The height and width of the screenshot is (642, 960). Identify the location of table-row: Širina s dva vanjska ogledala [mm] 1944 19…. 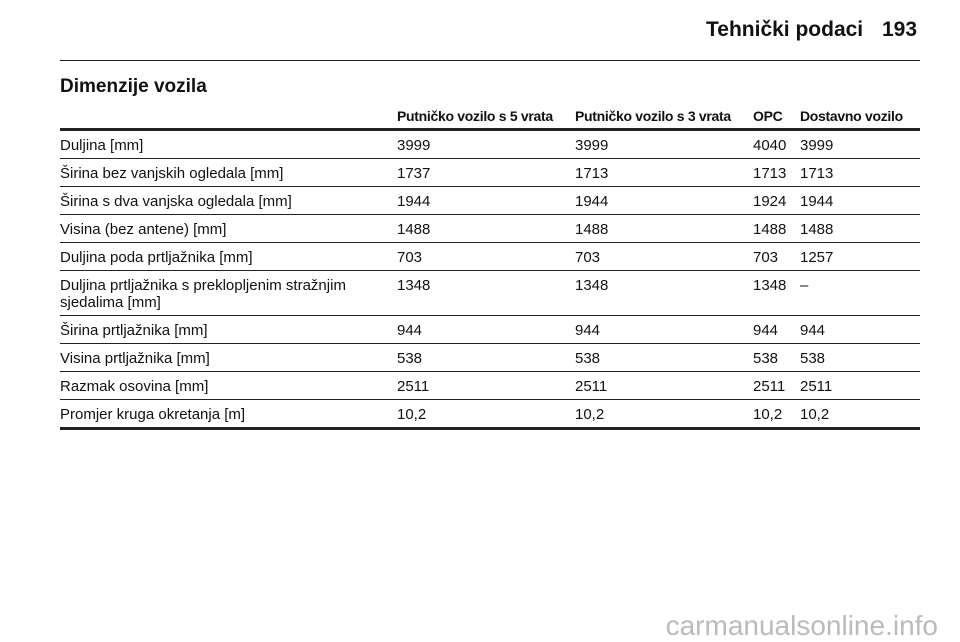
(490, 200).